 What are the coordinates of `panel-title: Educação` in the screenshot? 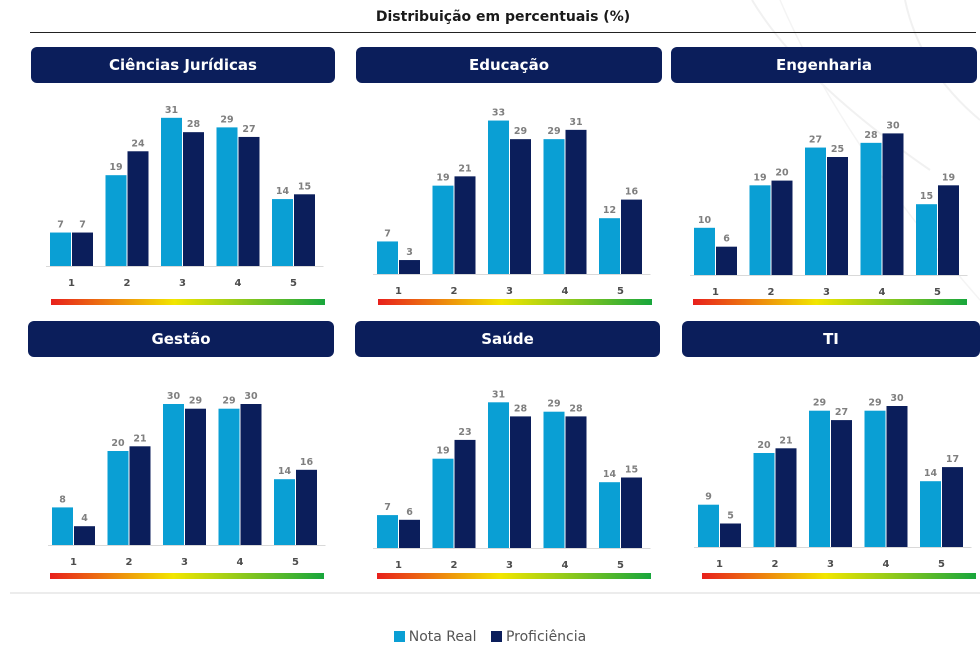 It's located at (509, 65).